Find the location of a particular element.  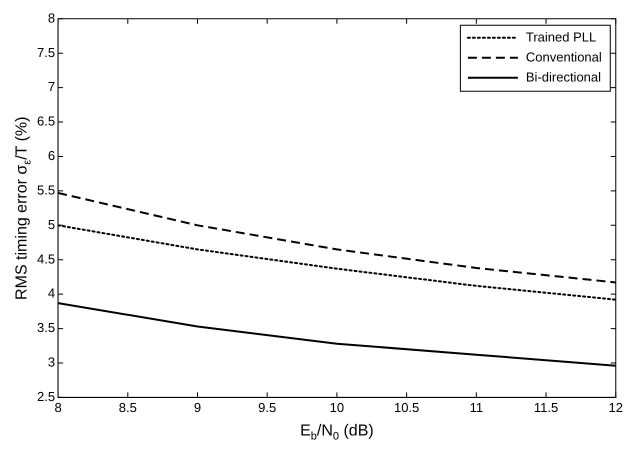

x-tick-label: 9 is located at coordinates (198, 407).